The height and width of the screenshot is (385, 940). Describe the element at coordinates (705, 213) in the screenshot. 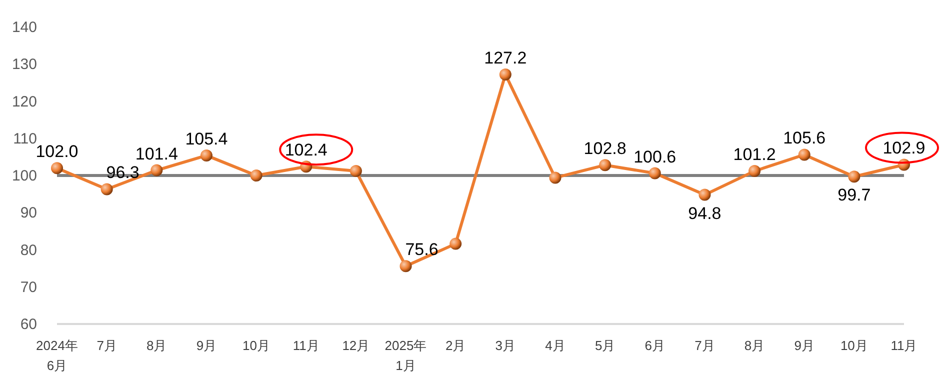

I see `data-label: 94.8` at that location.